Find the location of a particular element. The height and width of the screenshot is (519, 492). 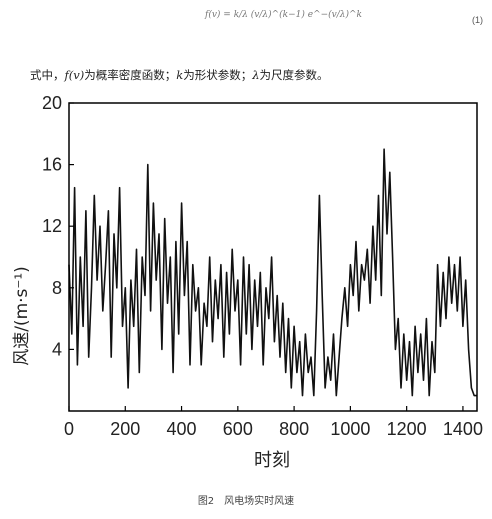

y-axis-label: 风速/(m·s⁻¹) is located at coordinates (22, 316).